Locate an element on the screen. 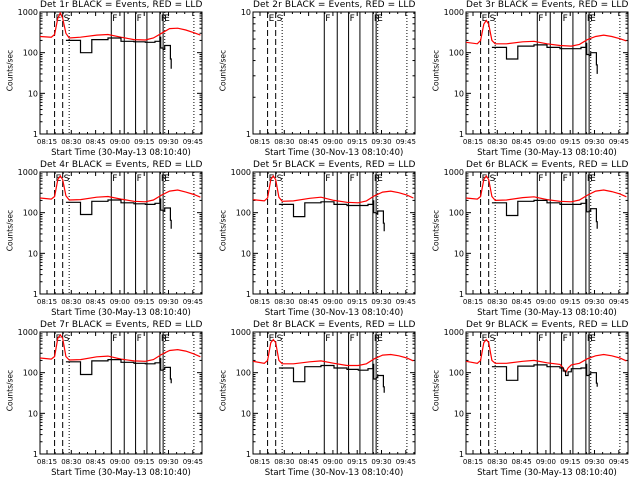  chart-title: Det 6r BLACK = Events, RED = LLD is located at coordinates (547, 165).